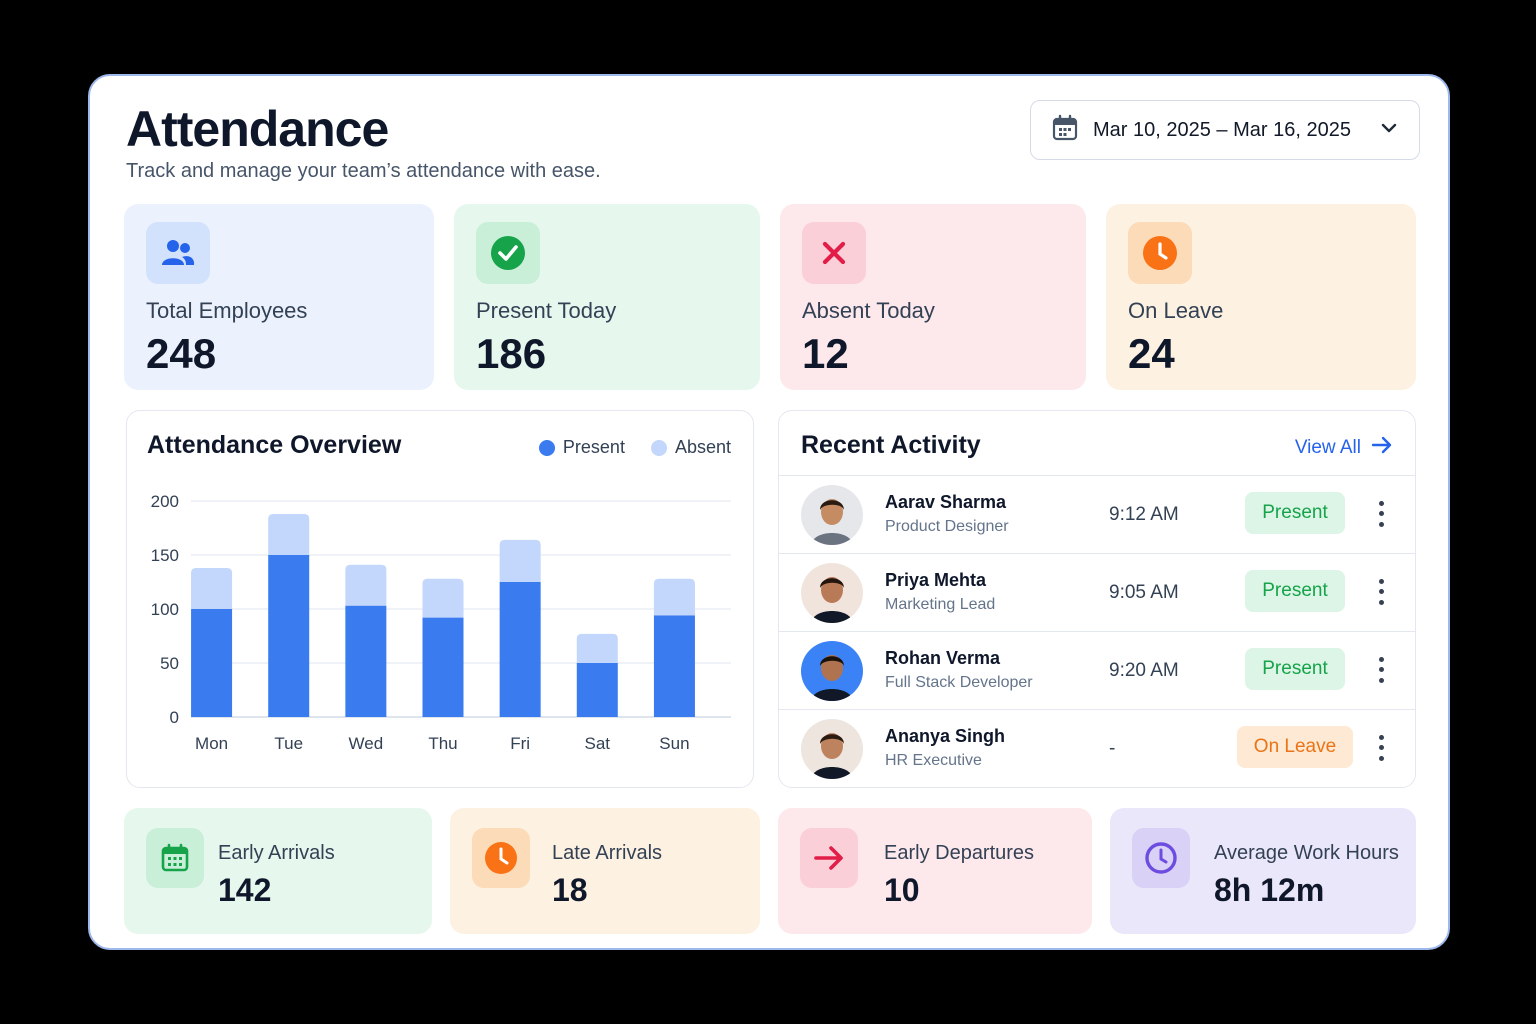  I want to click on panel-title: Attendance Overview, so click(274, 445).